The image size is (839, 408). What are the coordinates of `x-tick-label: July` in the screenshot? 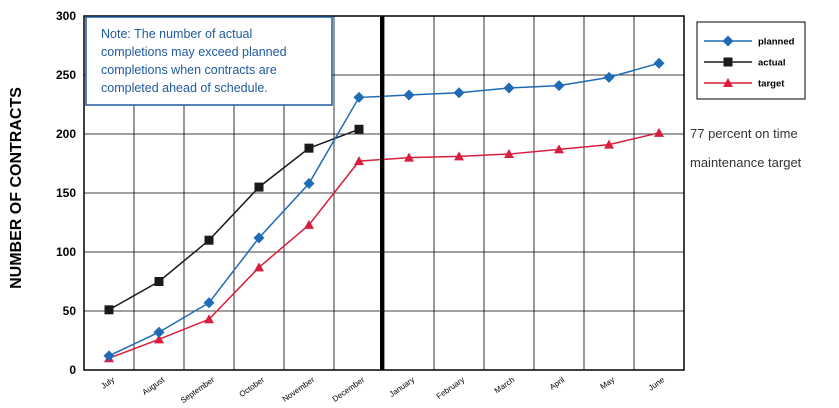 It's located at (107, 383).